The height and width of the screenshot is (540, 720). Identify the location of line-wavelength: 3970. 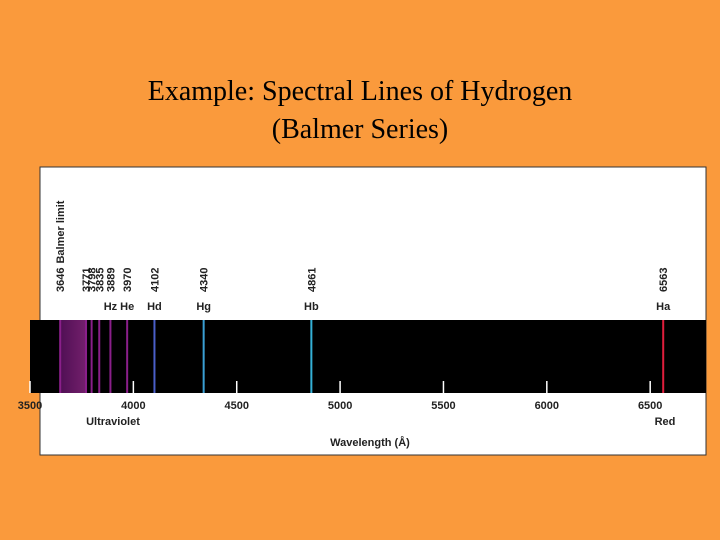
(128, 280).